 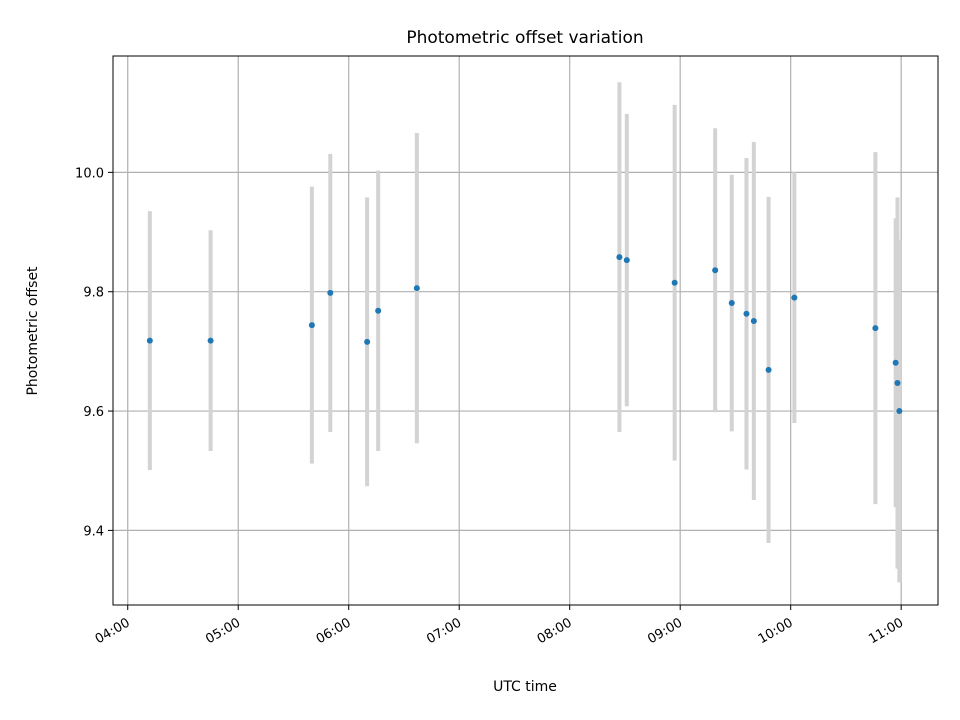 What do you see at coordinates (524, 38) in the screenshot?
I see `chart-title: Photometric offset variation` at bounding box center [524, 38].